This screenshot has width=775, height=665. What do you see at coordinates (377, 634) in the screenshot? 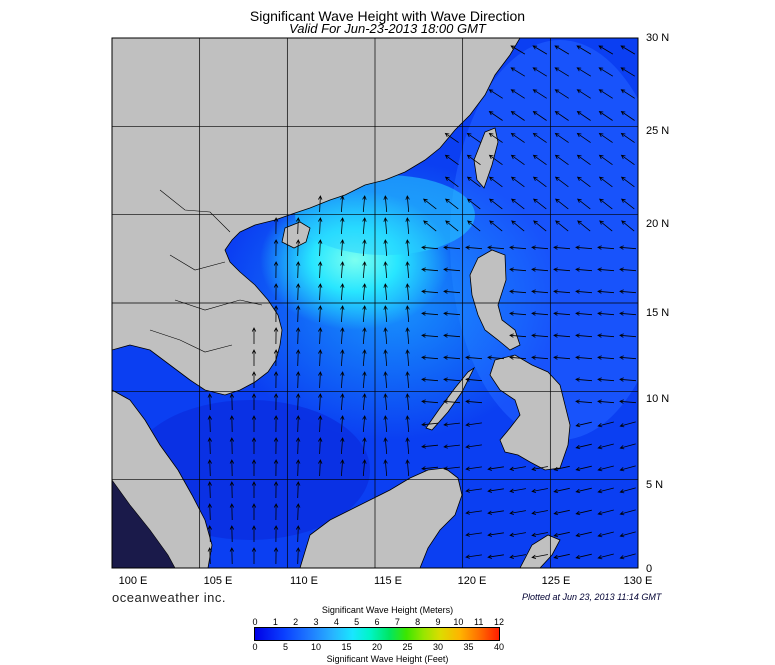
I see `wave-height-colorbar` at bounding box center [377, 634].